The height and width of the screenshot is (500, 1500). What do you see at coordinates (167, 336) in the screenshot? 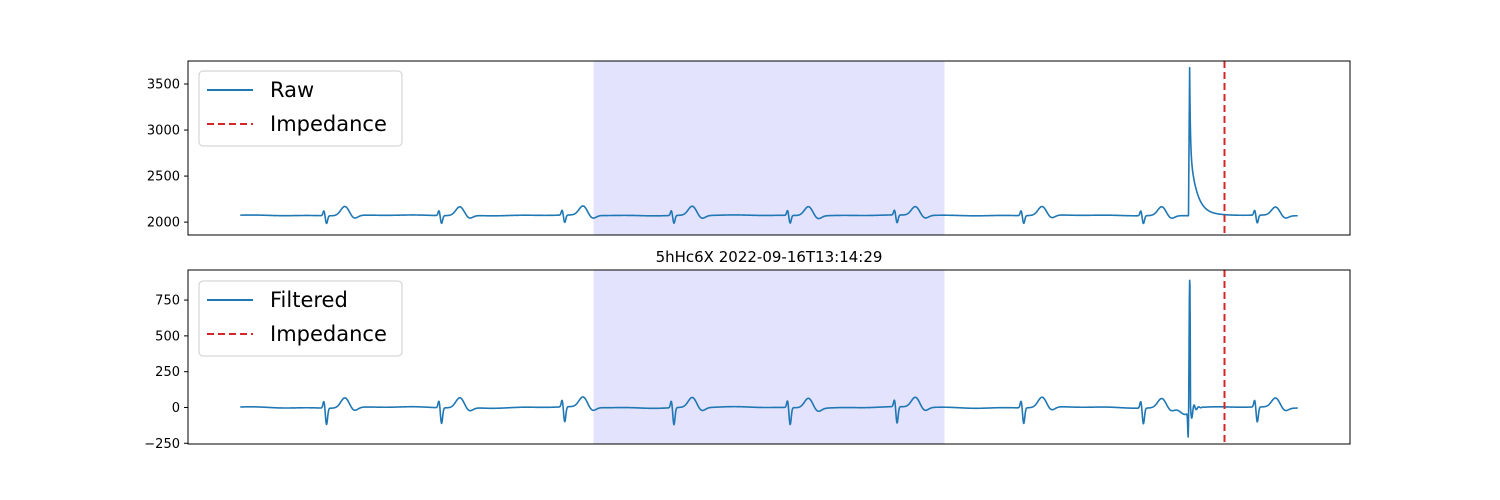
I see `filtered-ytick-label: 500` at bounding box center [167, 336].